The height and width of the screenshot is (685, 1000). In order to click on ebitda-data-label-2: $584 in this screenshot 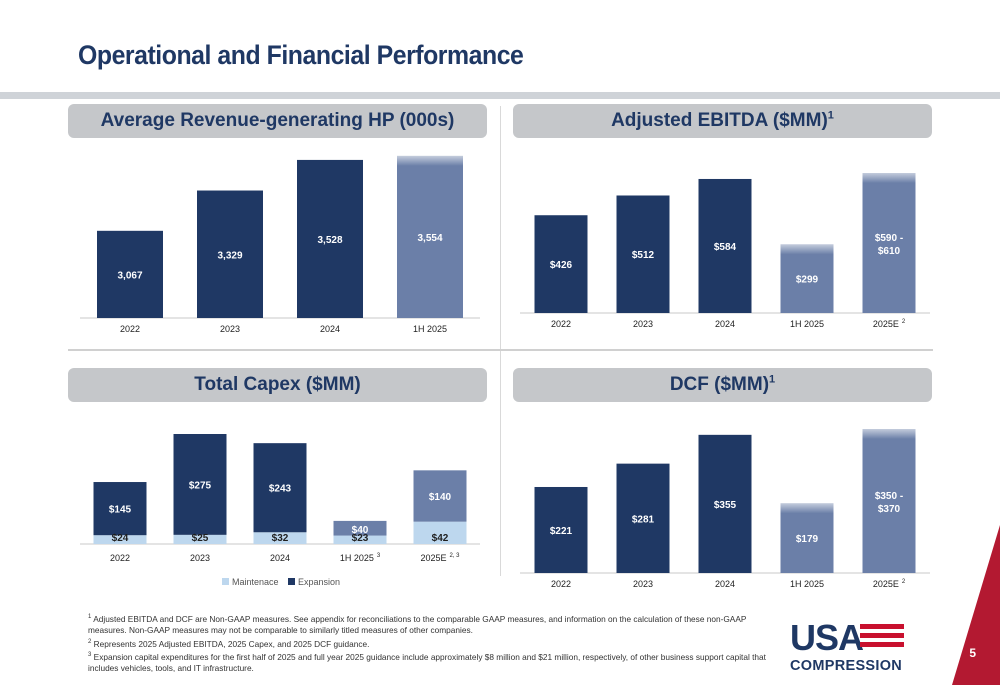, I will do `click(725, 247)`.